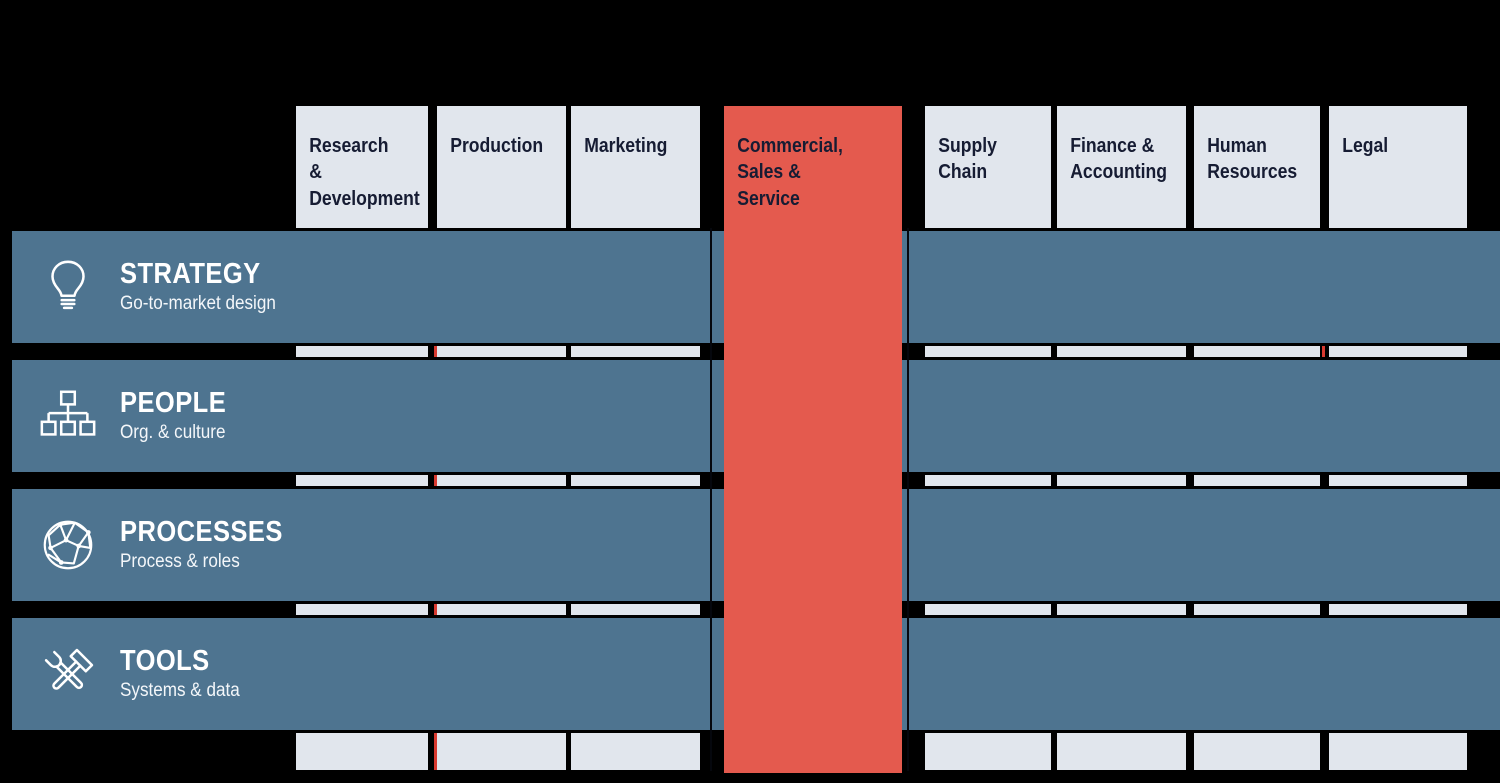  What do you see at coordinates (1118, 159) in the screenshot?
I see `column-header-label: Finance & Accounting` at bounding box center [1118, 159].